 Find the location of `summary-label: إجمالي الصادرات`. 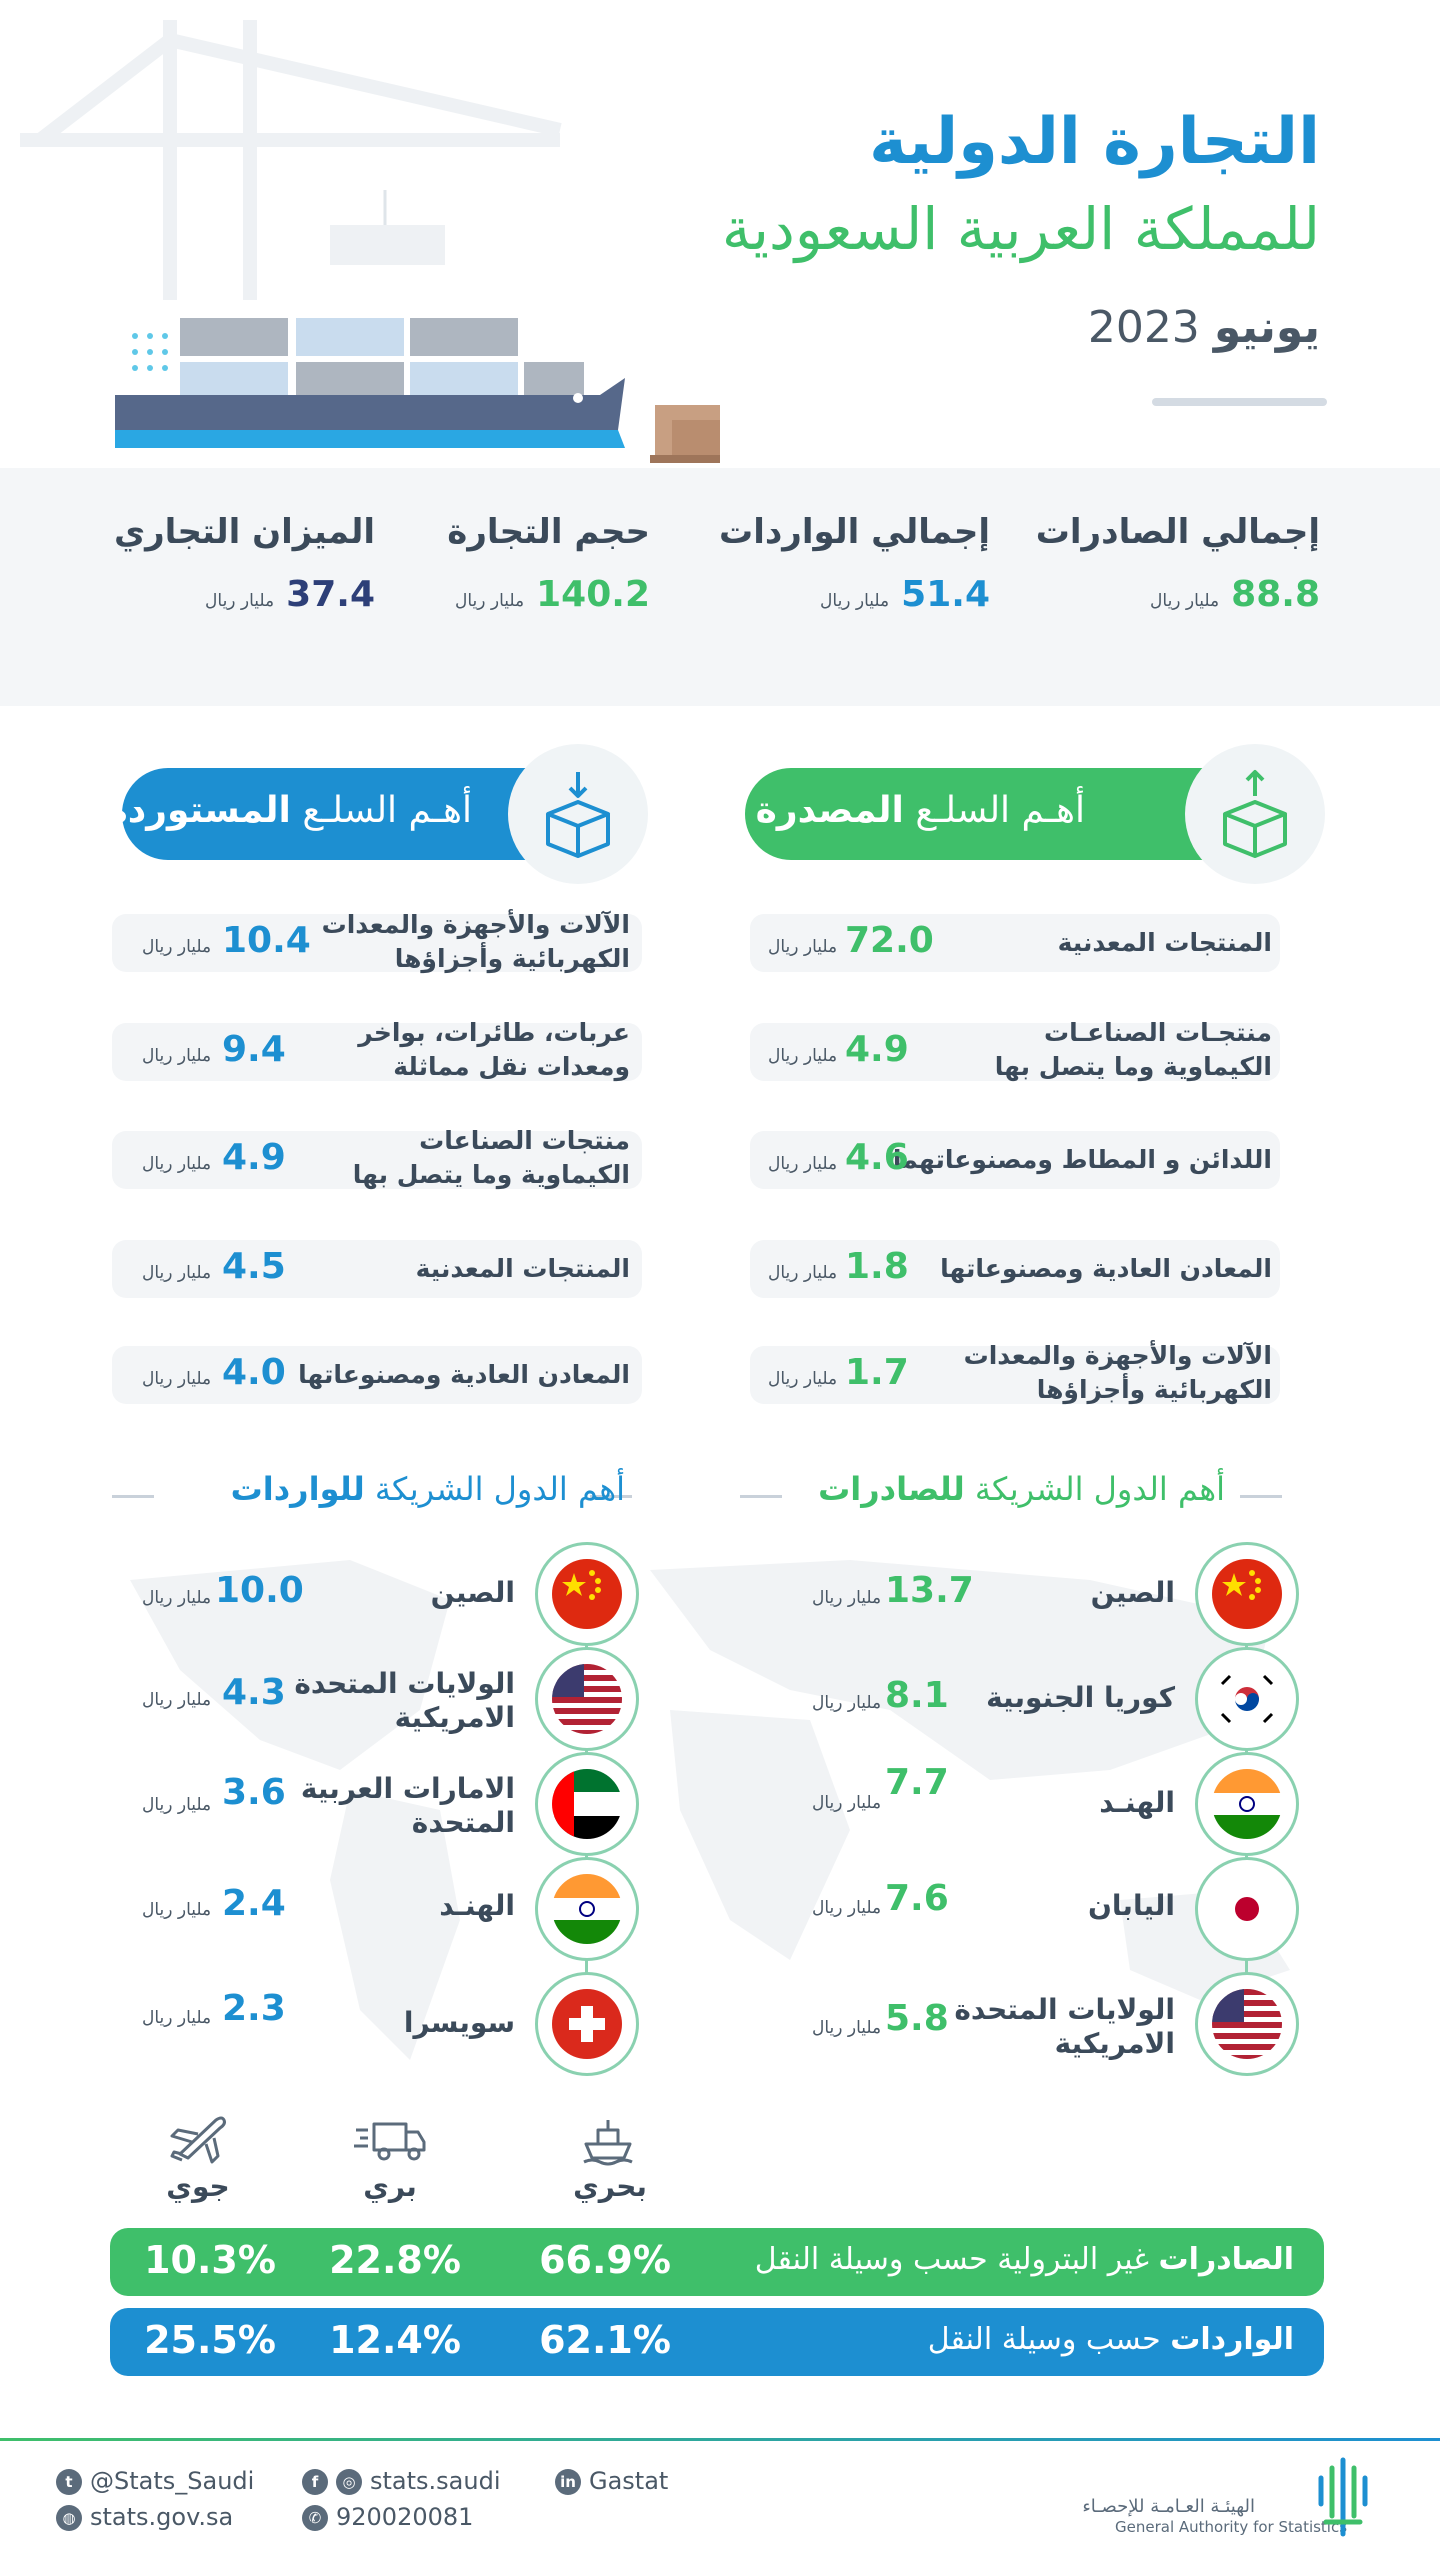

summary-label: إجمالي الصادرات is located at coordinates (1177, 532).